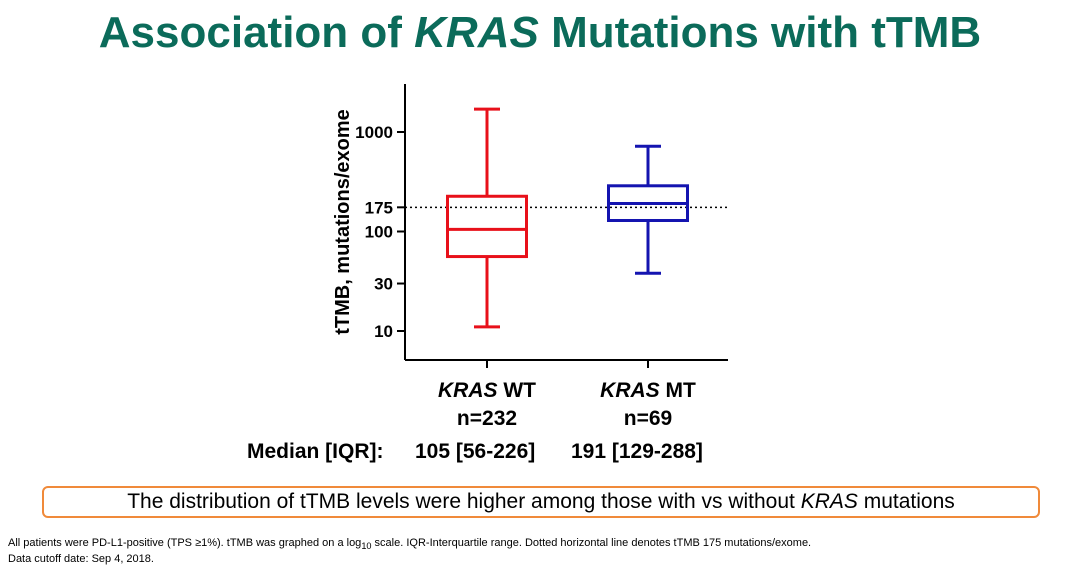 Image resolution: width=1080 pixels, height=570 pixels. What do you see at coordinates (366, 546) in the screenshot?
I see `footnote-subscript: 10` at bounding box center [366, 546].